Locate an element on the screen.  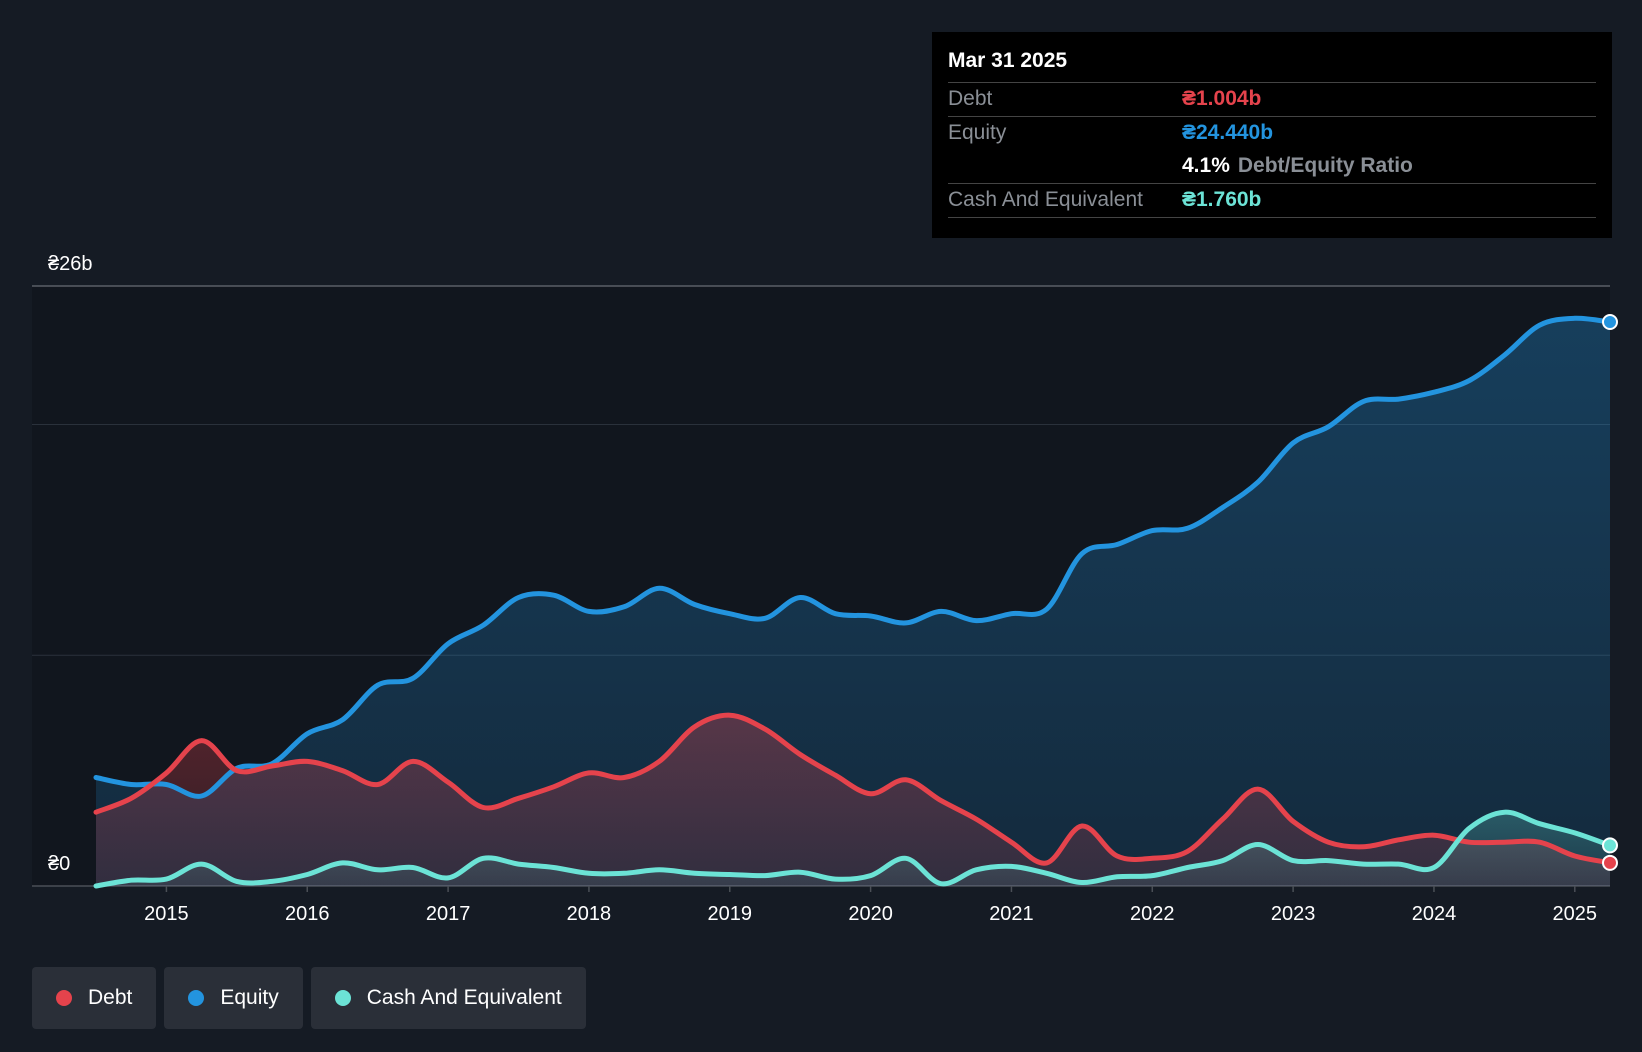
cash-area is located at coordinates (853, 849).